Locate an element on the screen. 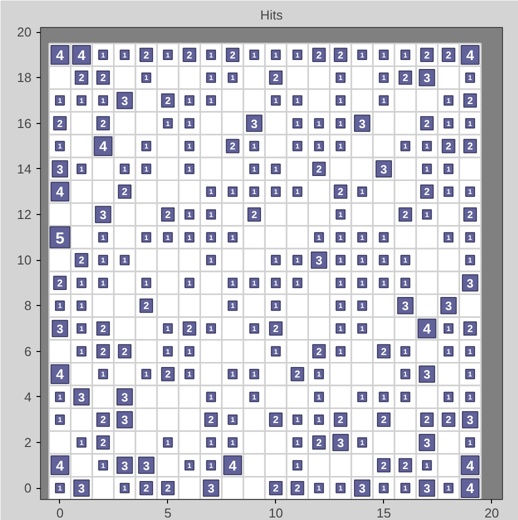  x-tick-label: 0 is located at coordinates (60, 513).